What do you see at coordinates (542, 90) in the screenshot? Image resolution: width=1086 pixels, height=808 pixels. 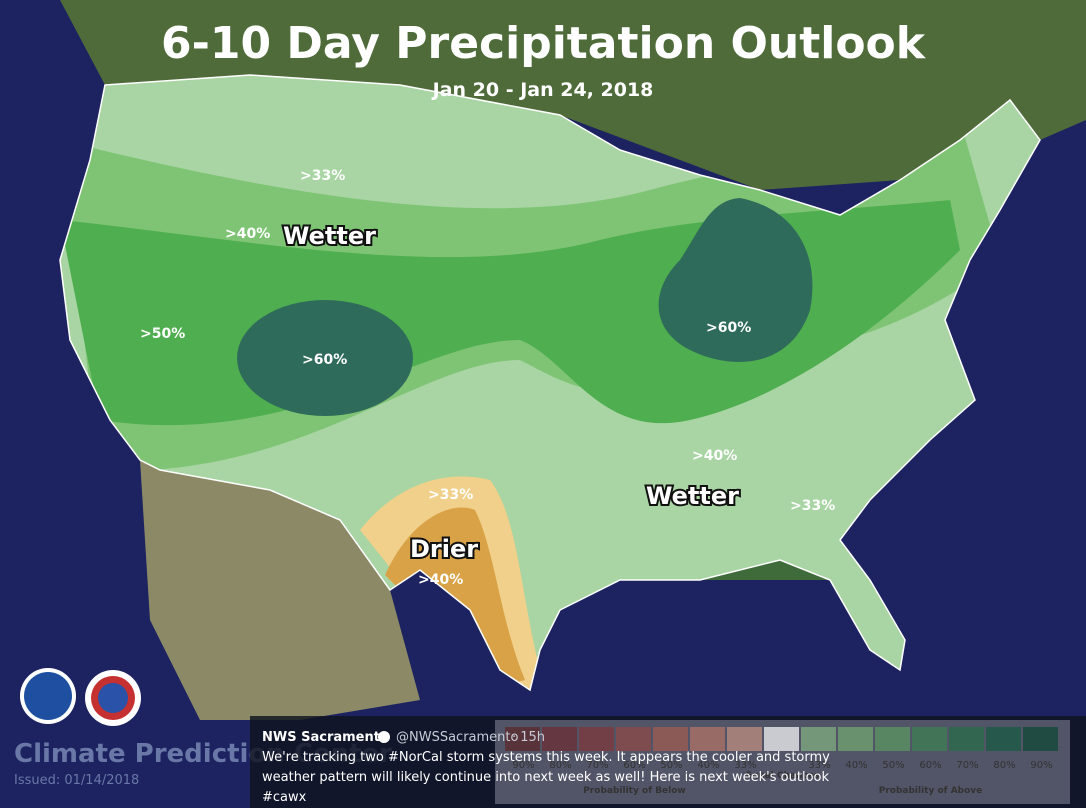 I see `subtitle: Jan 20 - Jan 24, 2018` at bounding box center [542, 90].